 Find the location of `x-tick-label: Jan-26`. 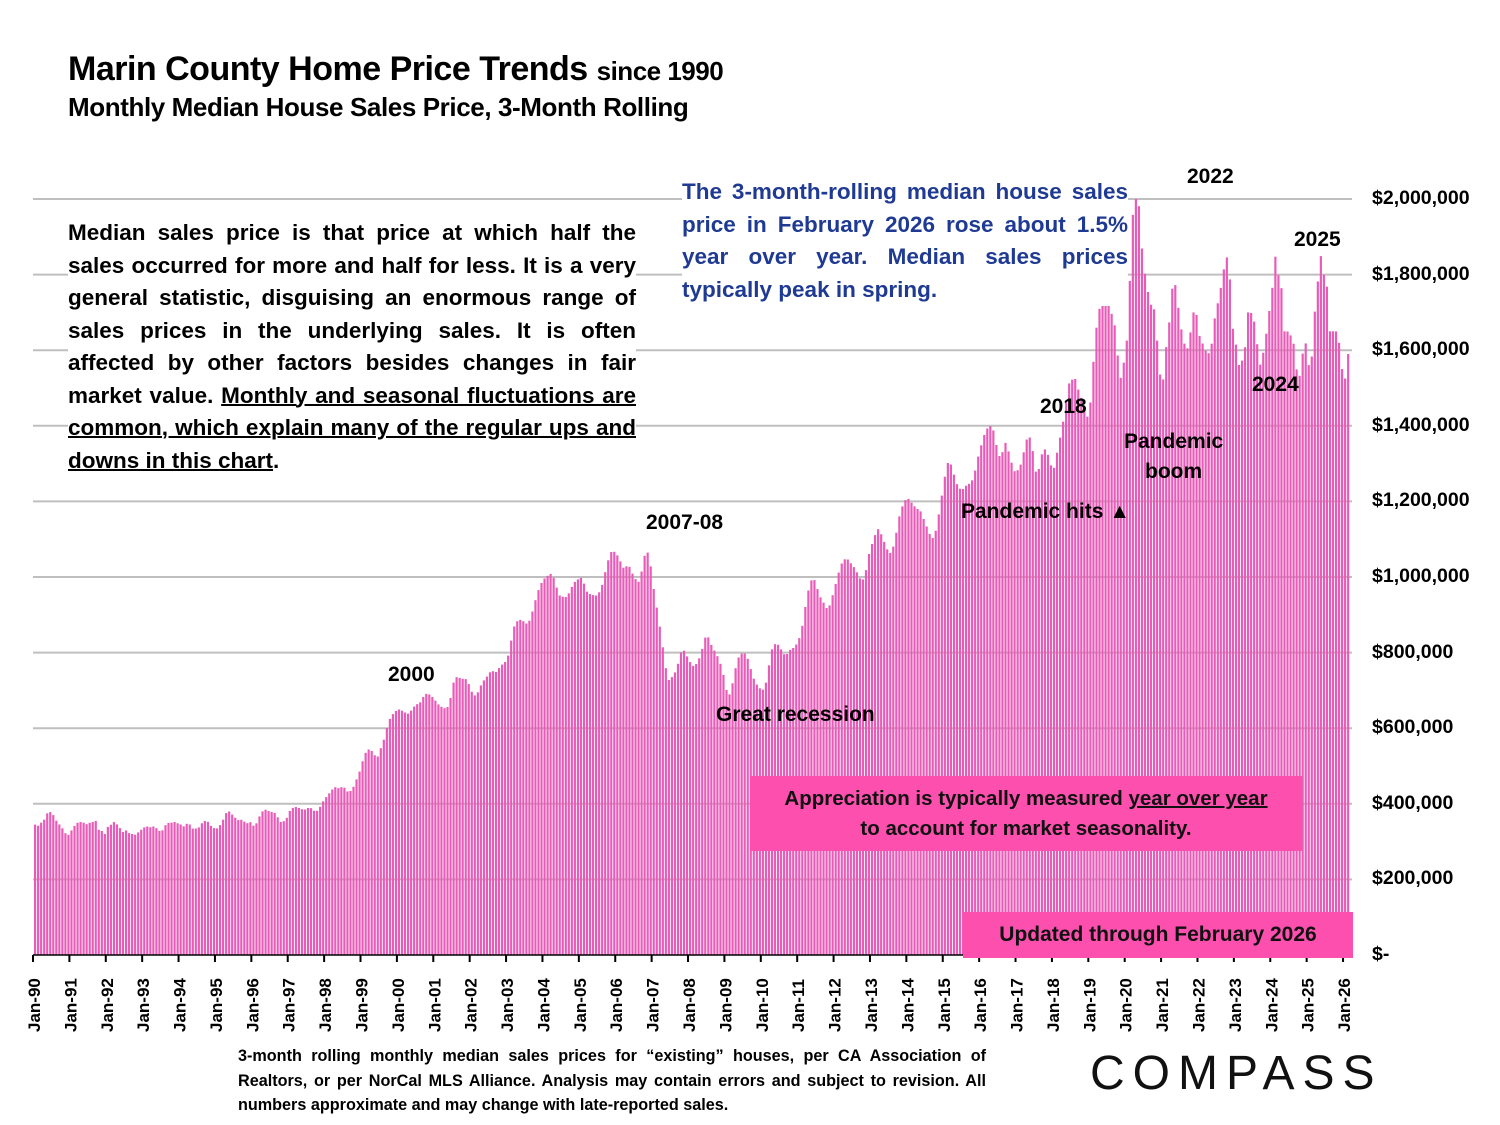

x-tick-label: Jan-26 is located at coordinates (1344, 1005).